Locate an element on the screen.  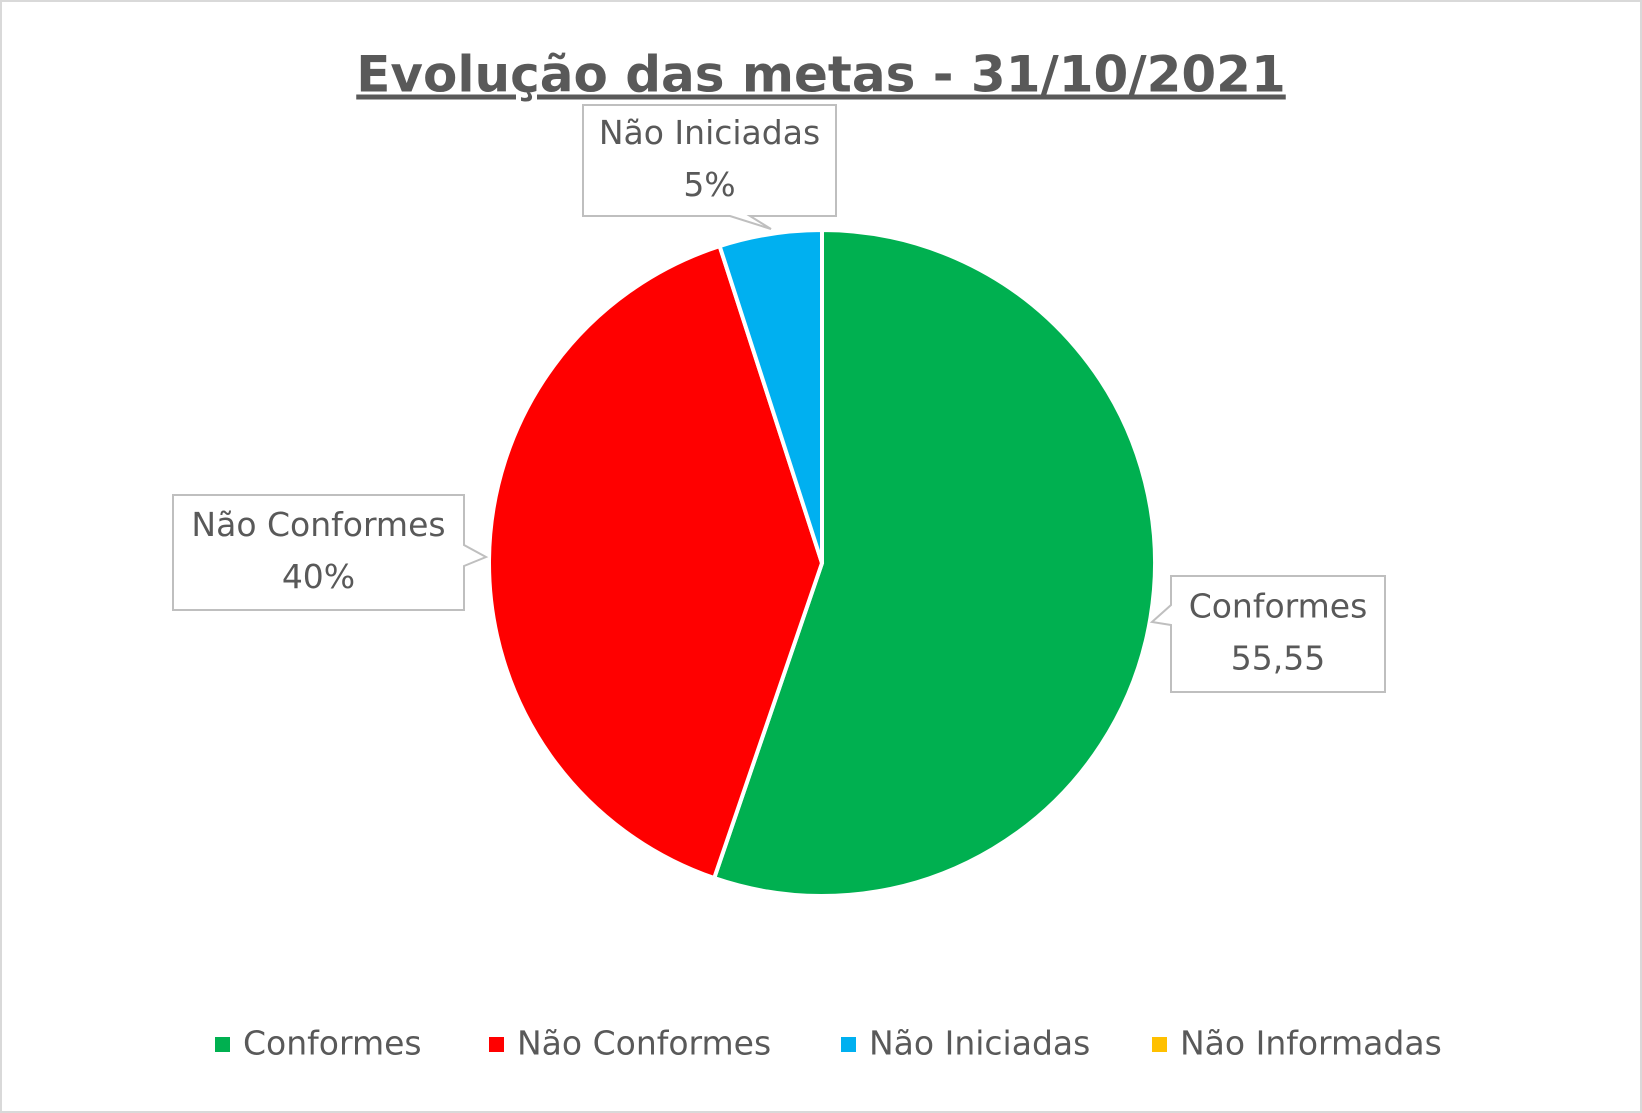
pie-slice is located at coordinates (656, 562).